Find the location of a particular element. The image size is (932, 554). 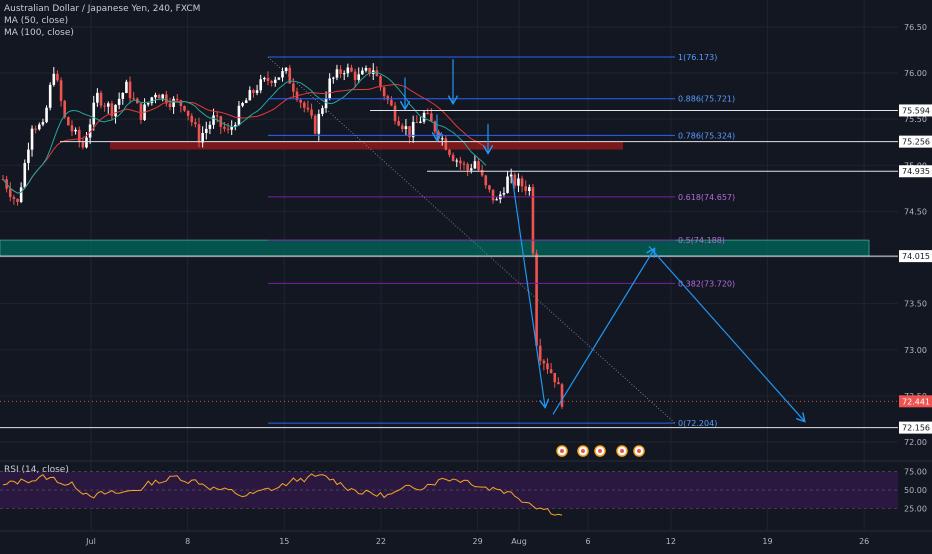

time-tick: 8 is located at coordinates (187, 541).